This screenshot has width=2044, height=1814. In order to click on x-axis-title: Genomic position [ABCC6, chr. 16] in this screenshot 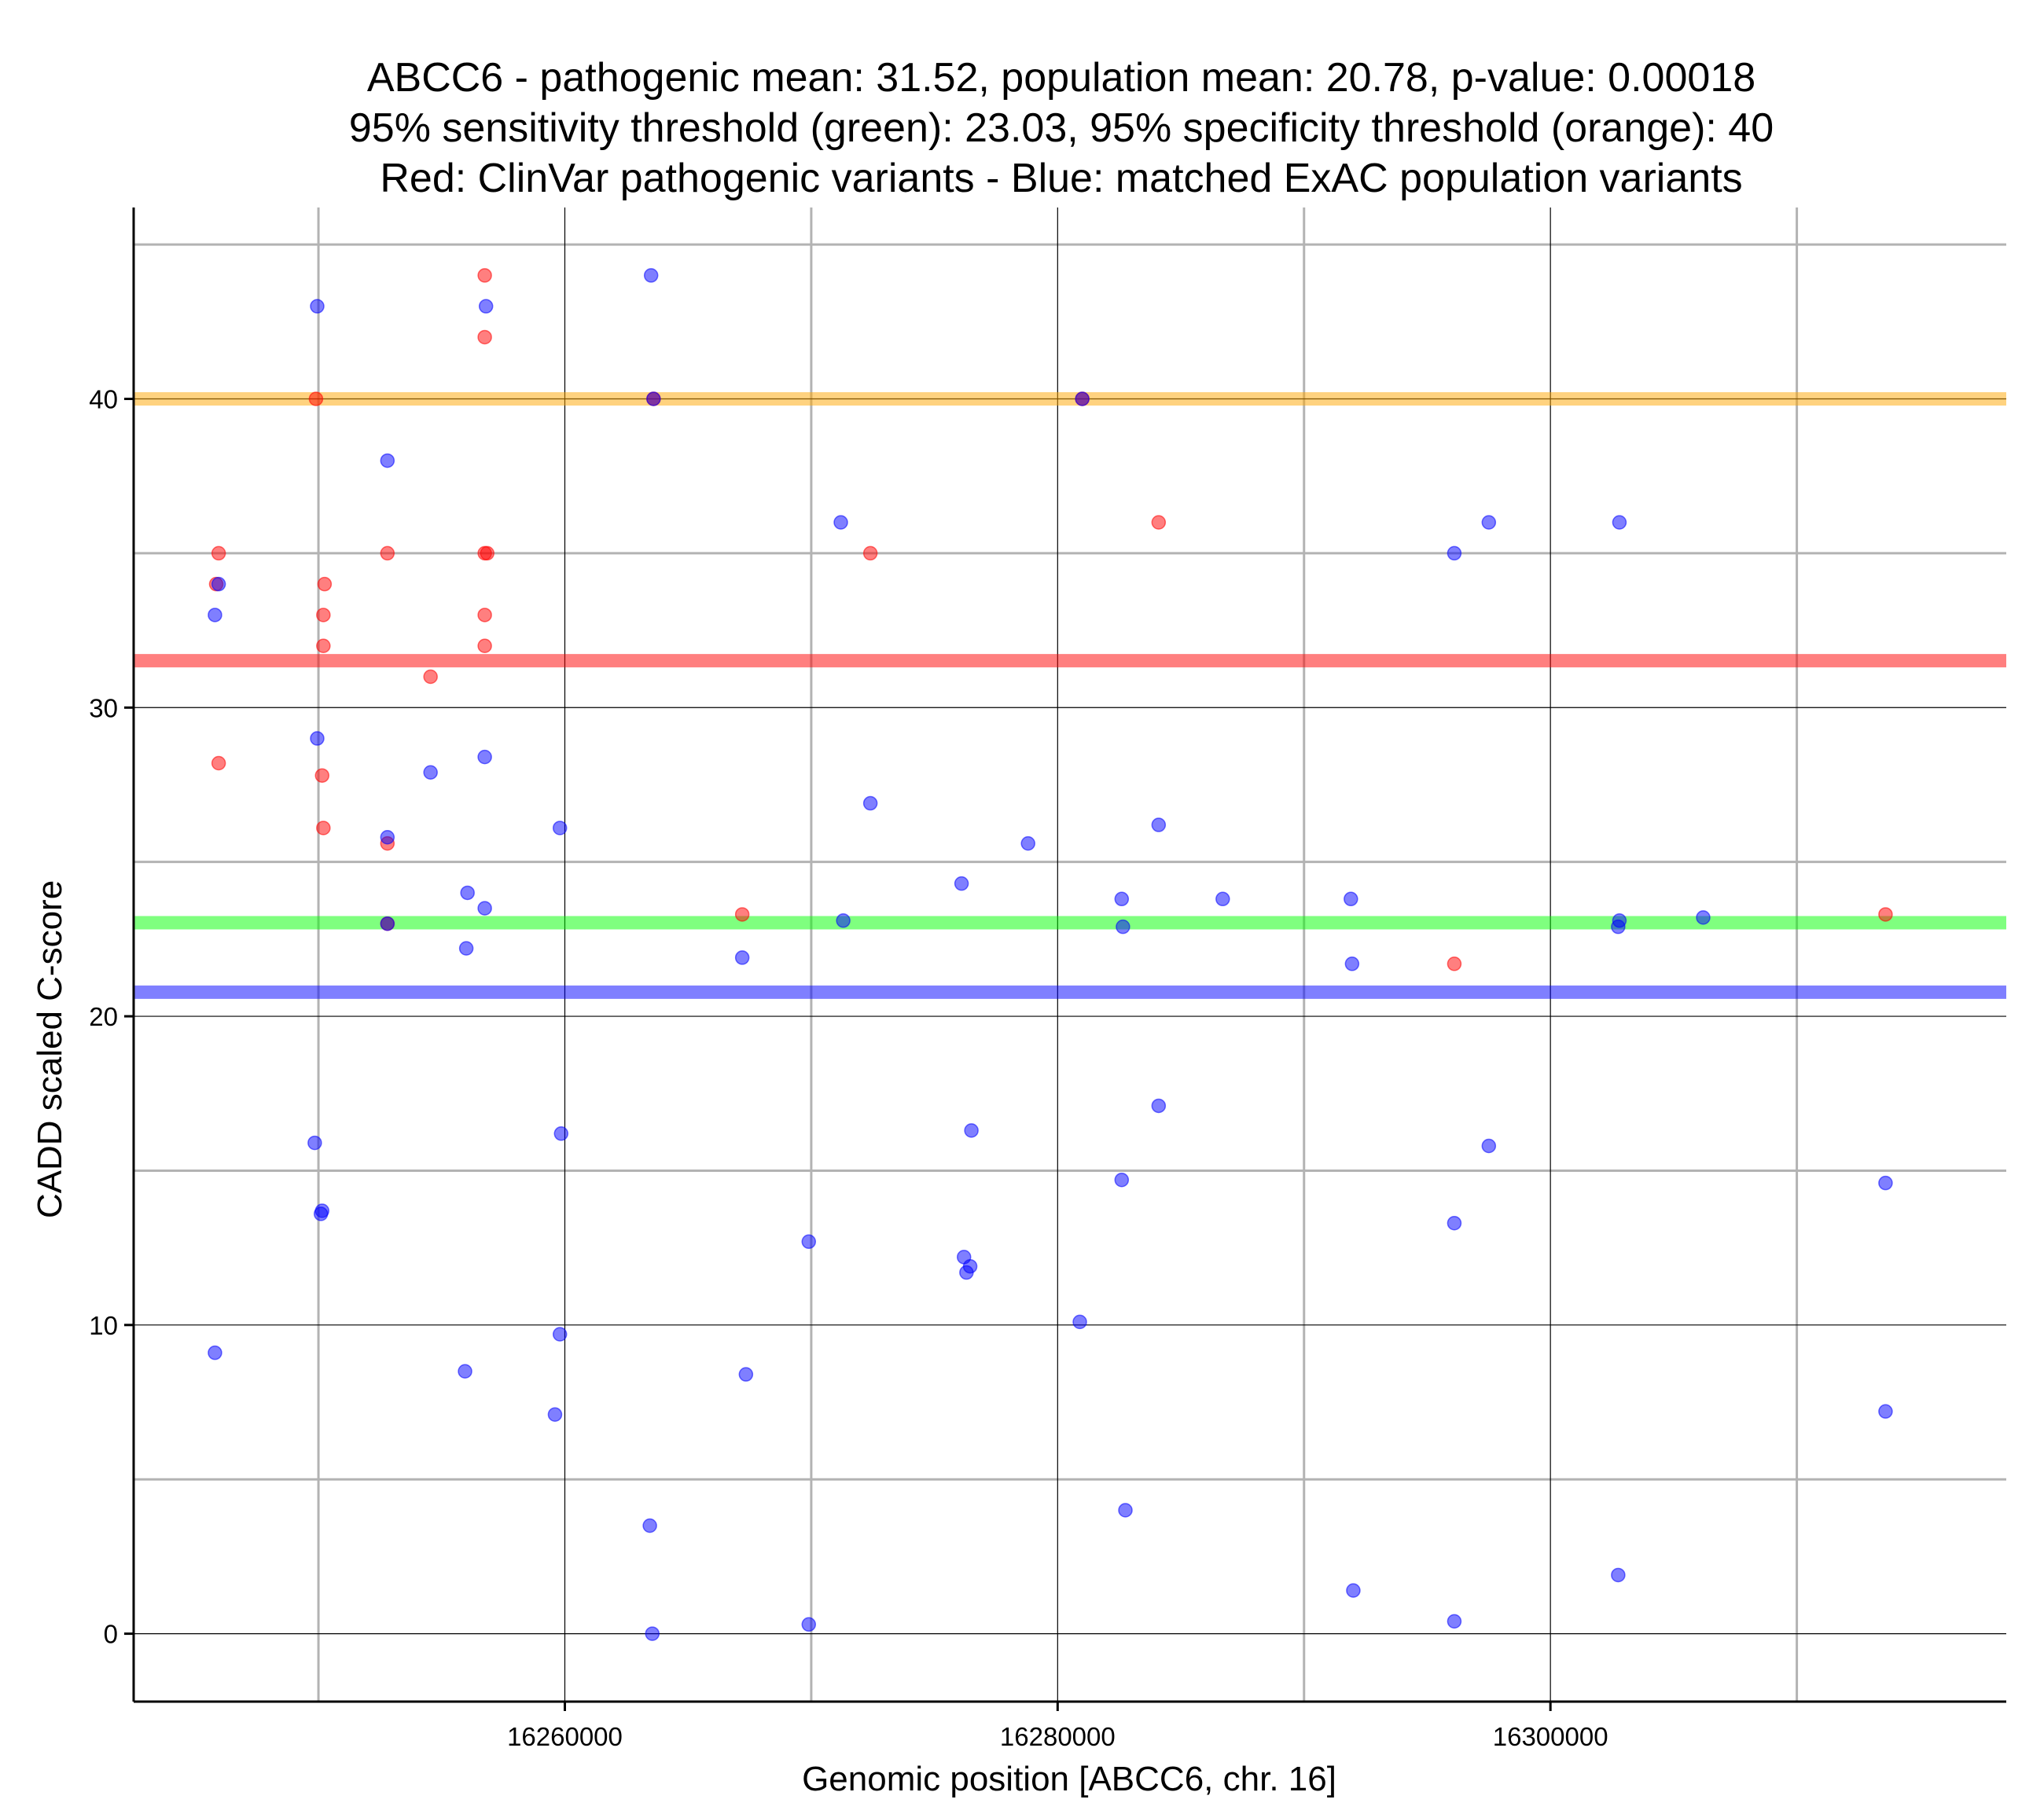, I will do `click(1069, 1779)`.